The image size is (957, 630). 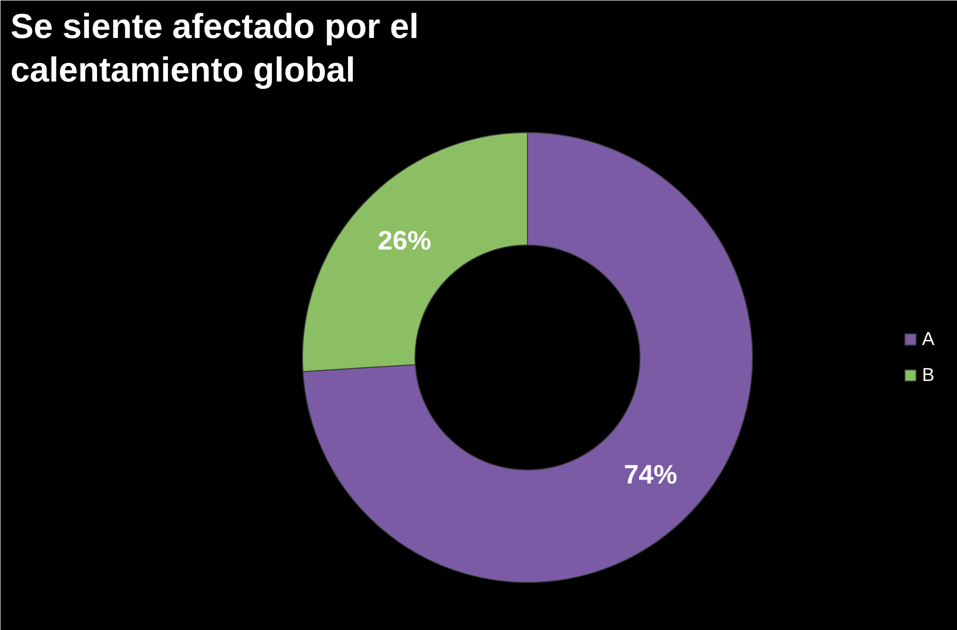 What do you see at coordinates (214, 49) in the screenshot?
I see `chart-title: Se siente afectado por el calentamiento global` at bounding box center [214, 49].